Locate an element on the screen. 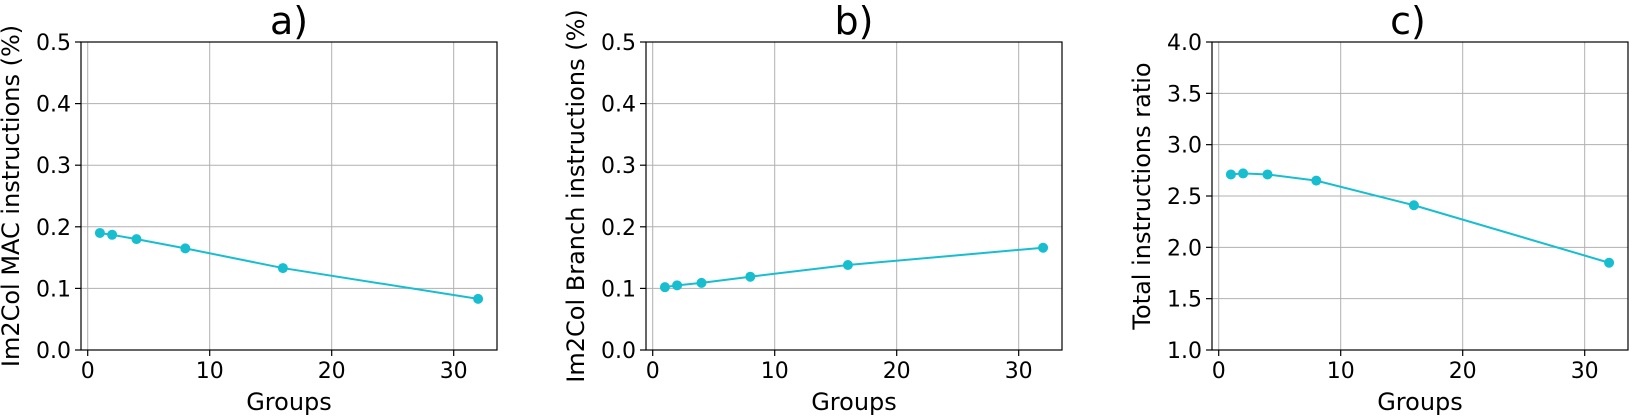  y-axis-label-b: Im2Col Branch instructions (%) is located at coordinates (576, 195).